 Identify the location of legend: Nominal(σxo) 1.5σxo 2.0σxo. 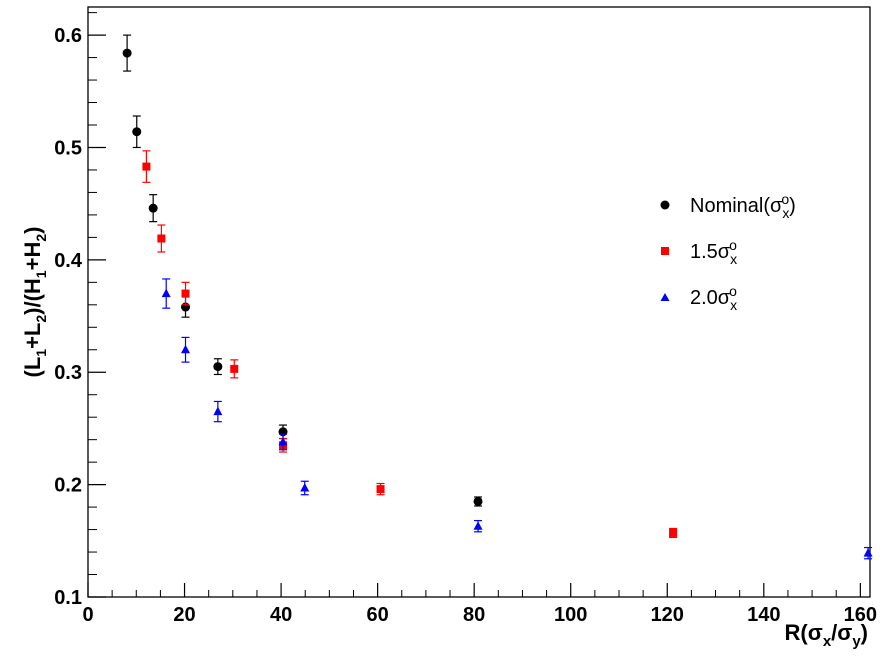
(728, 252).